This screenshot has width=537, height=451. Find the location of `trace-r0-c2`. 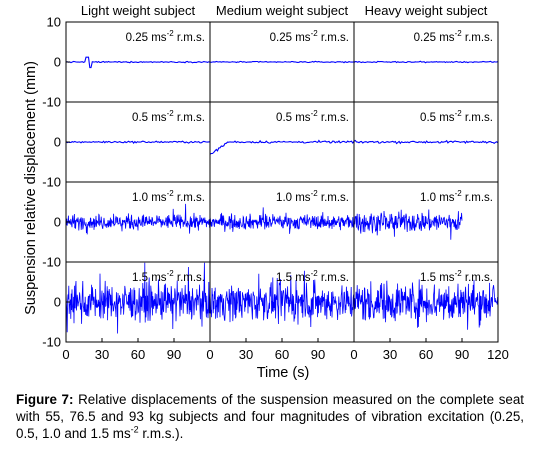

trace-r0-c2 is located at coordinates (426, 62).